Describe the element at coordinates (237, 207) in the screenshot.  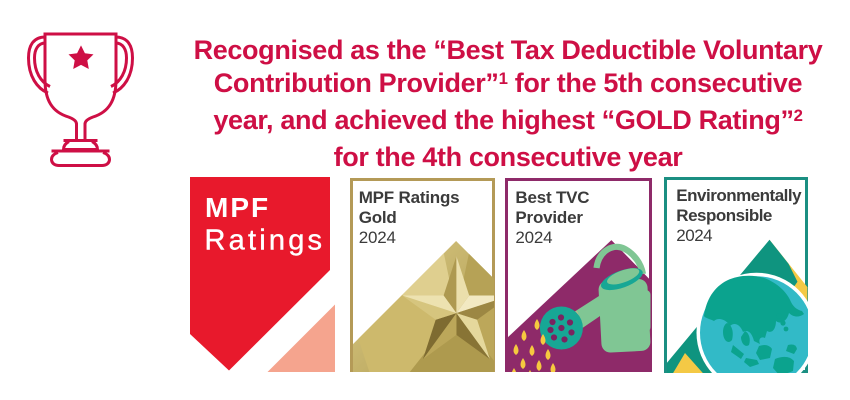
I see `svg-text: MPF` at that location.